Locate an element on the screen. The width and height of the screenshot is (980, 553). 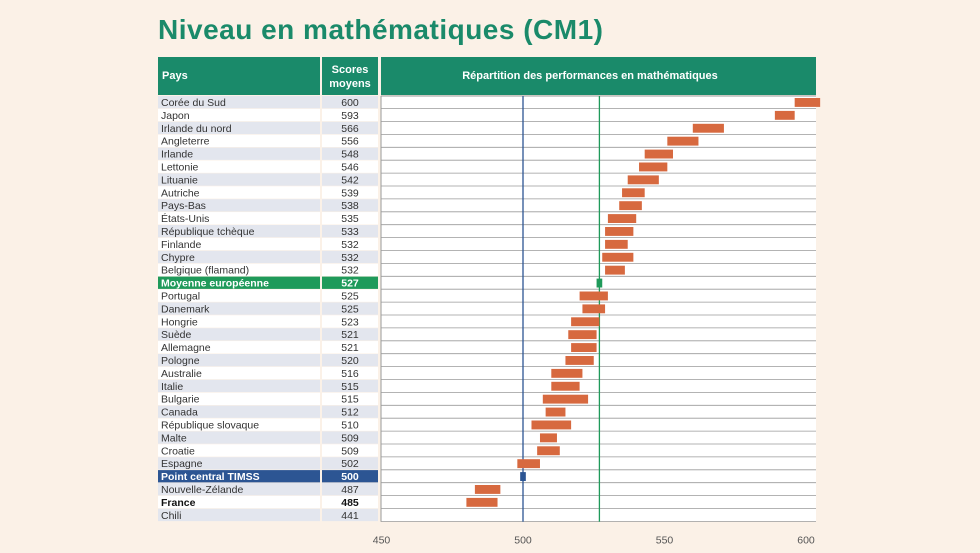
score-label-france: 485 is located at coordinates (350, 503).